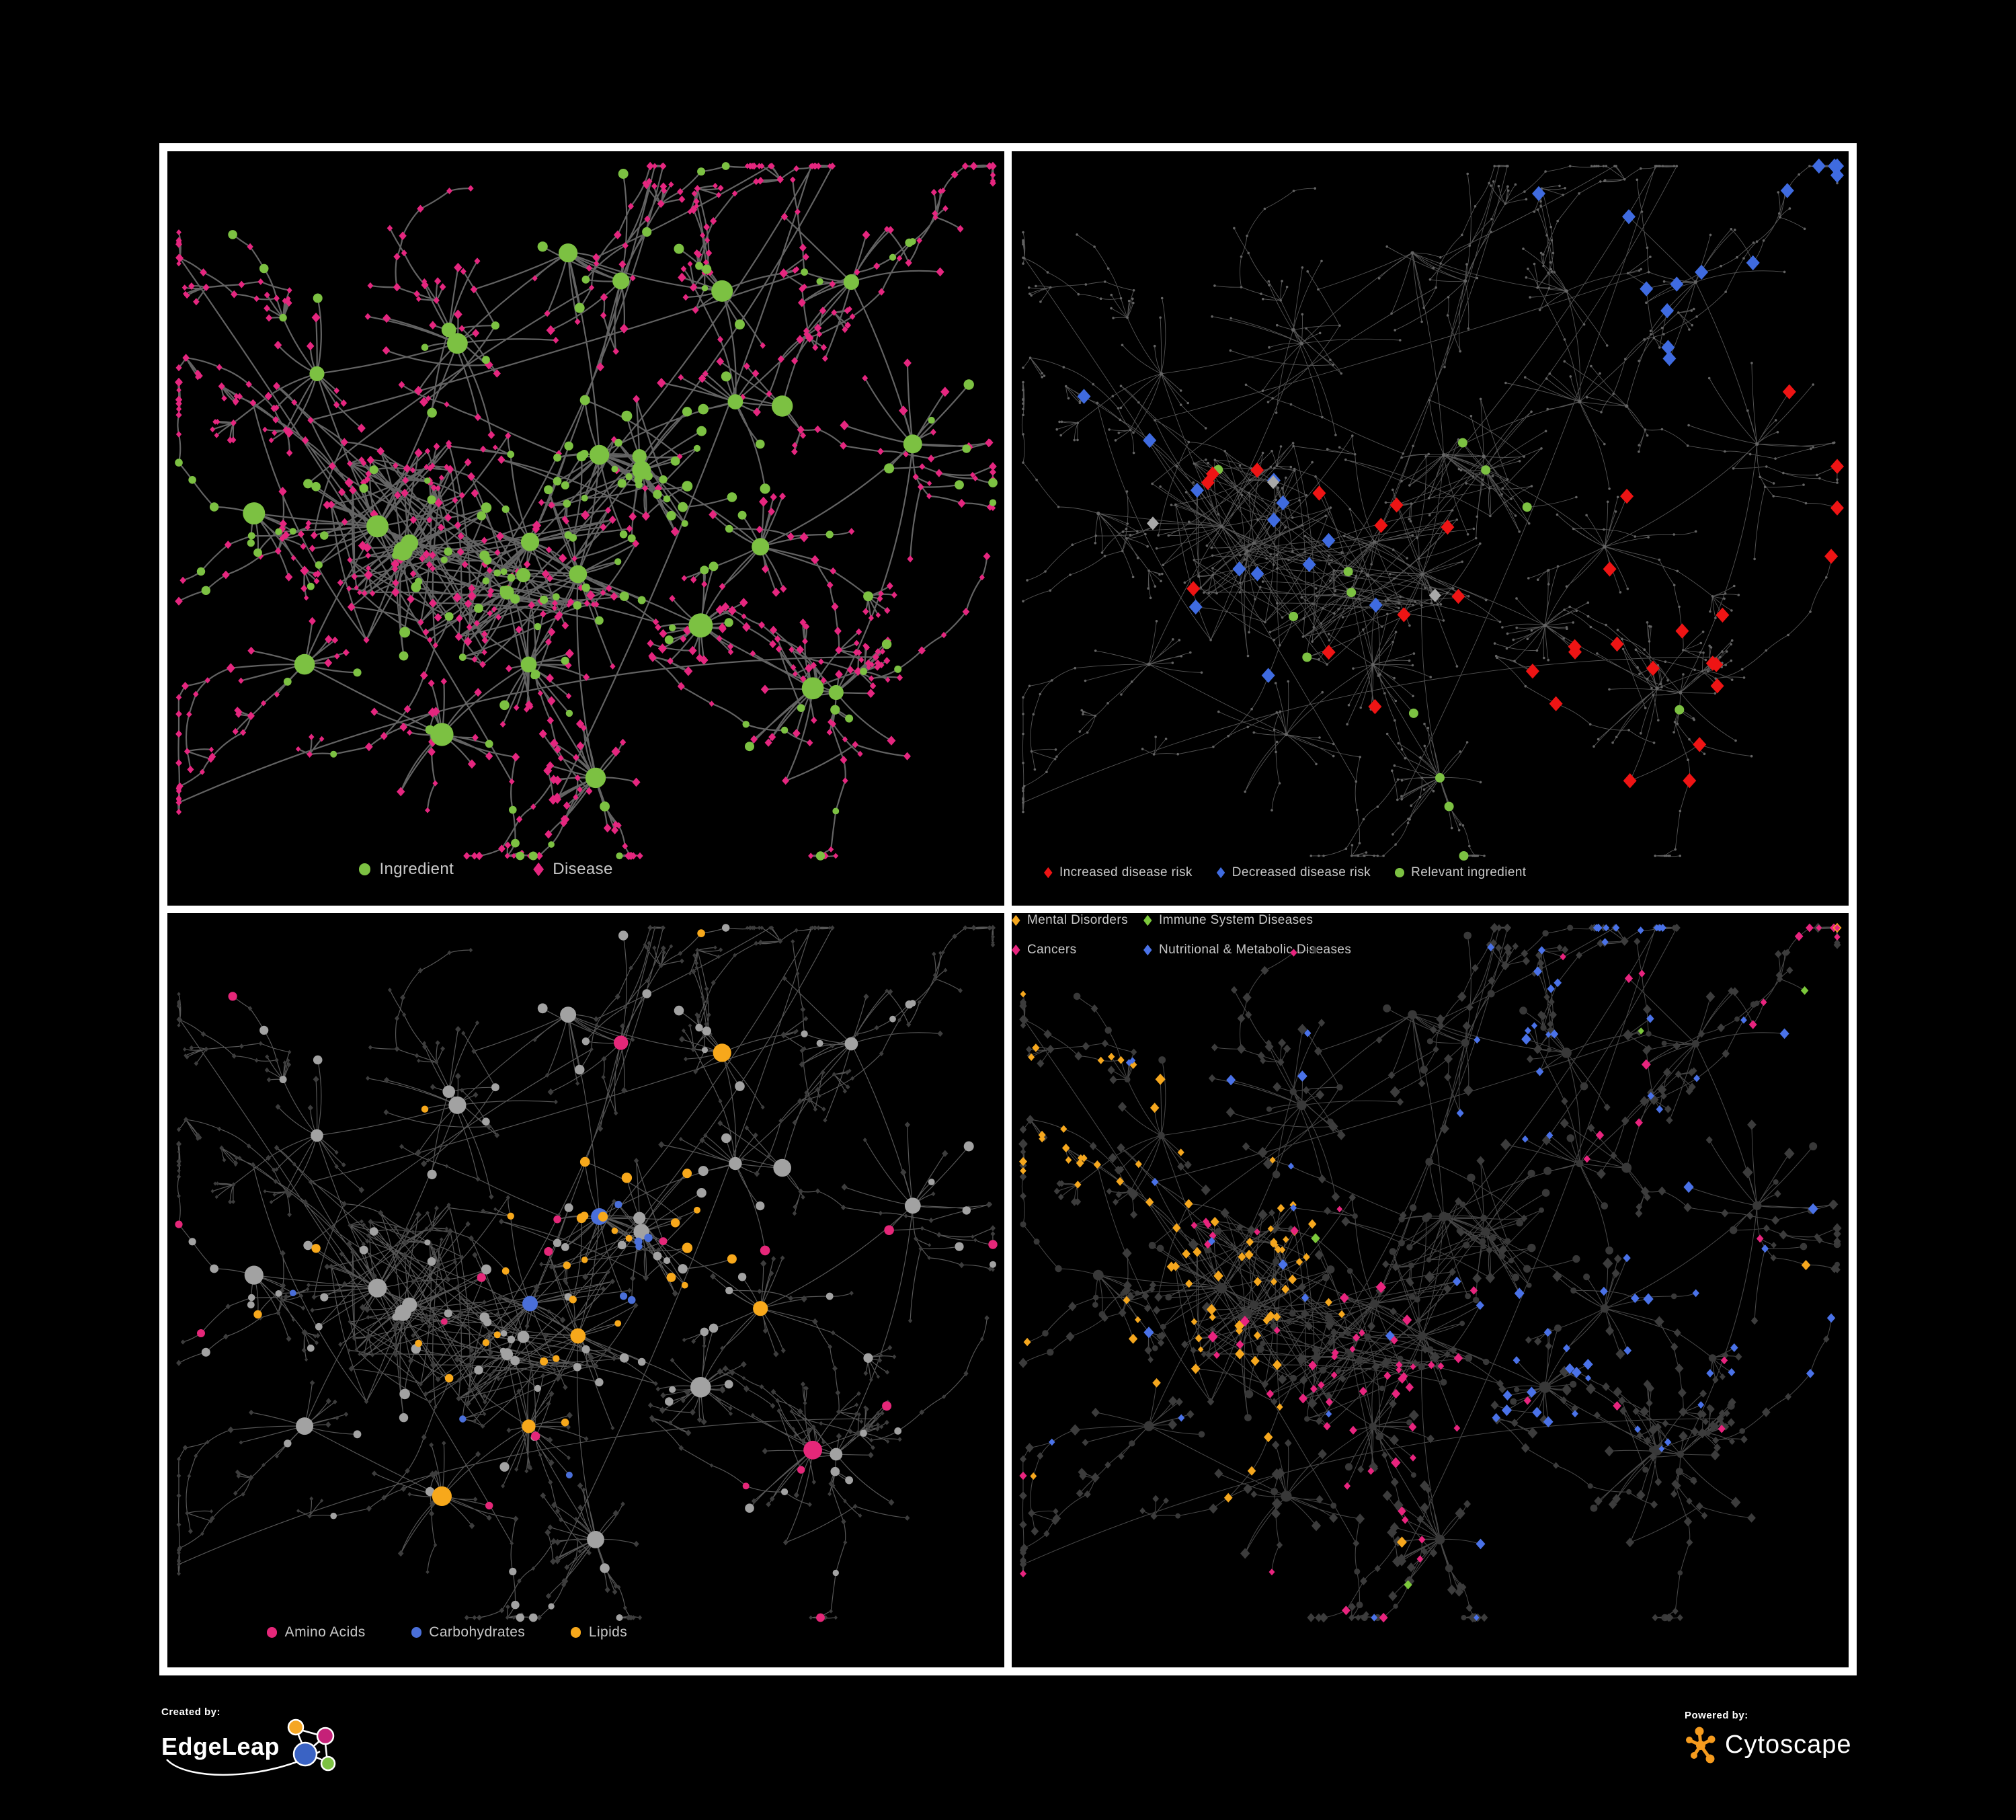 The image size is (2016, 1820). I want to click on legend-label: Immune System Diseases, so click(1236, 920).